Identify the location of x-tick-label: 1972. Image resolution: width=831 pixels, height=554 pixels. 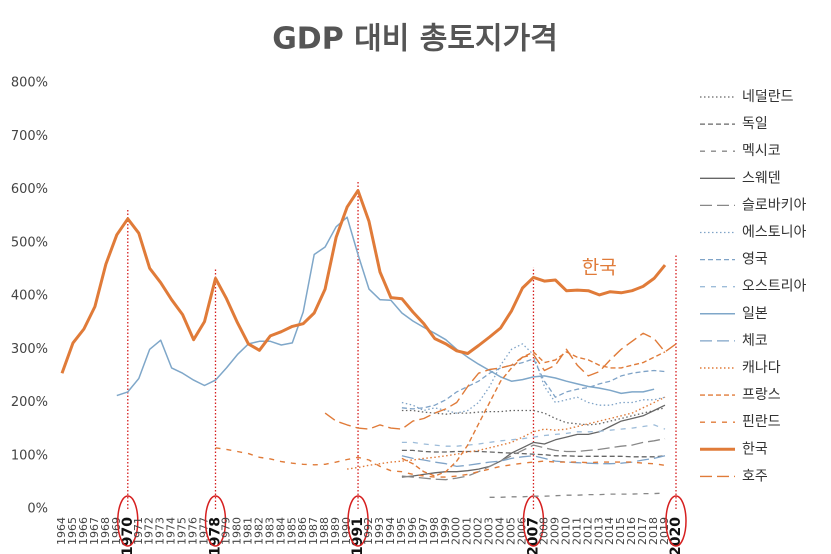
(149, 531).